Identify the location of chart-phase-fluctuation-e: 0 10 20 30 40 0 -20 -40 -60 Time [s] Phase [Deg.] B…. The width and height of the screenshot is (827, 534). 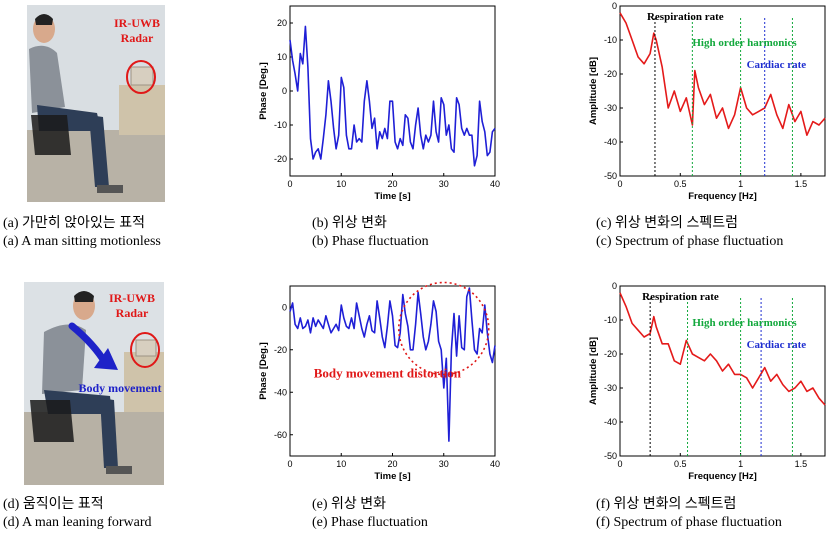
(379, 381).